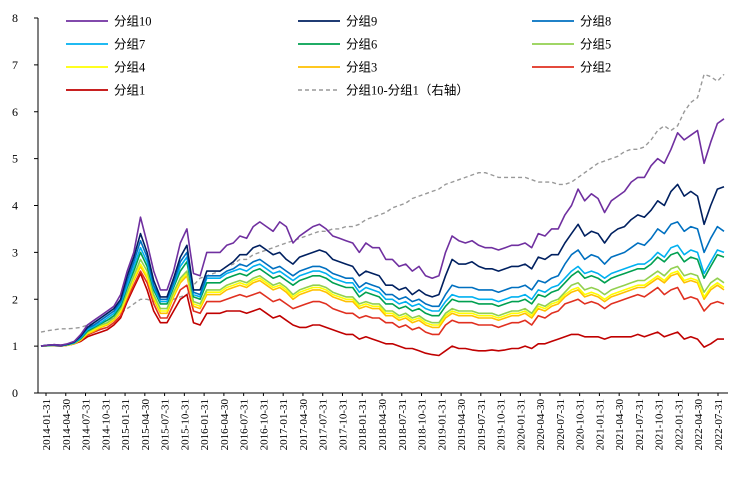 The height and width of the screenshot is (477, 732). Describe the element at coordinates (87, 424) in the screenshot. I see `x-tick-label: 2014-07-31` at that location.